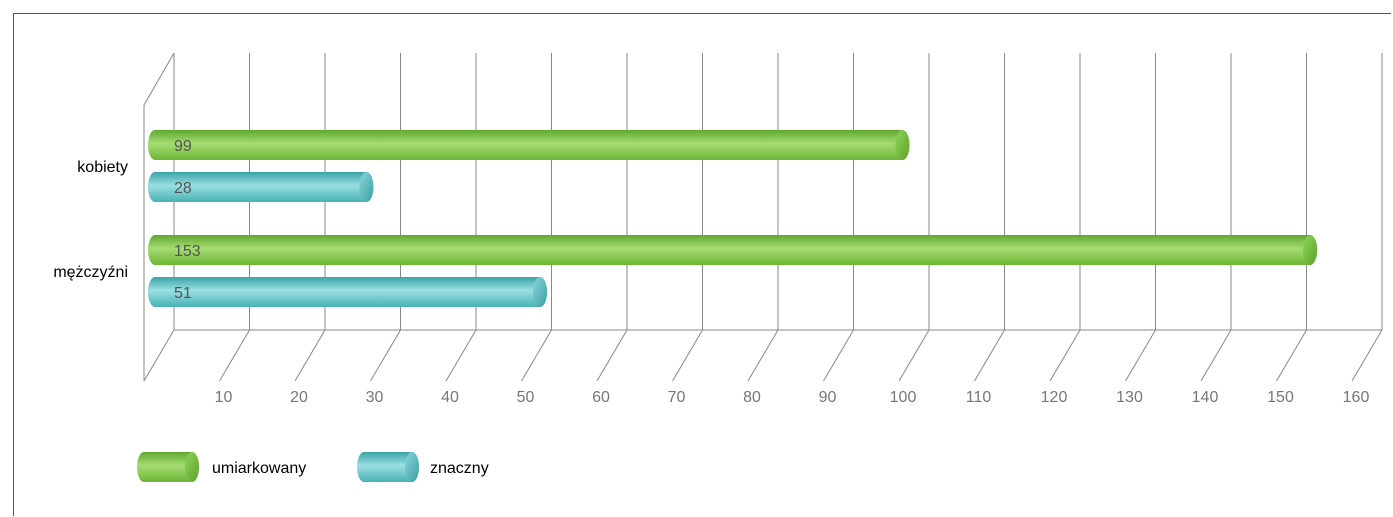  I want to click on data-label: 99, so click(183, 146).